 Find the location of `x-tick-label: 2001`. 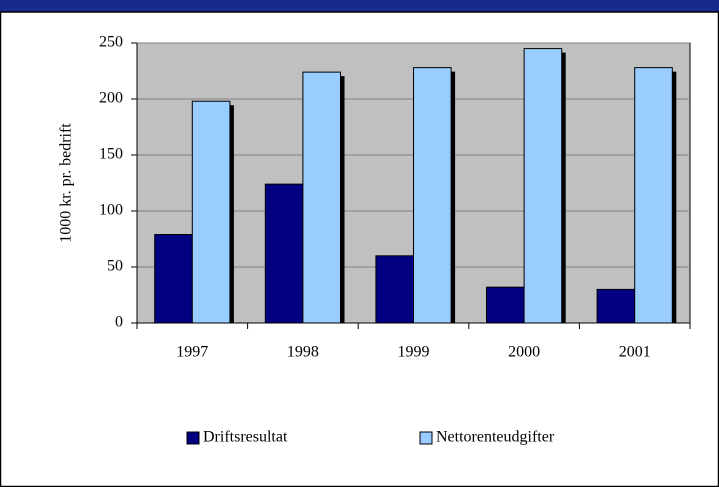

x-tick-label: 2001 is located at coordinates (635, 352).